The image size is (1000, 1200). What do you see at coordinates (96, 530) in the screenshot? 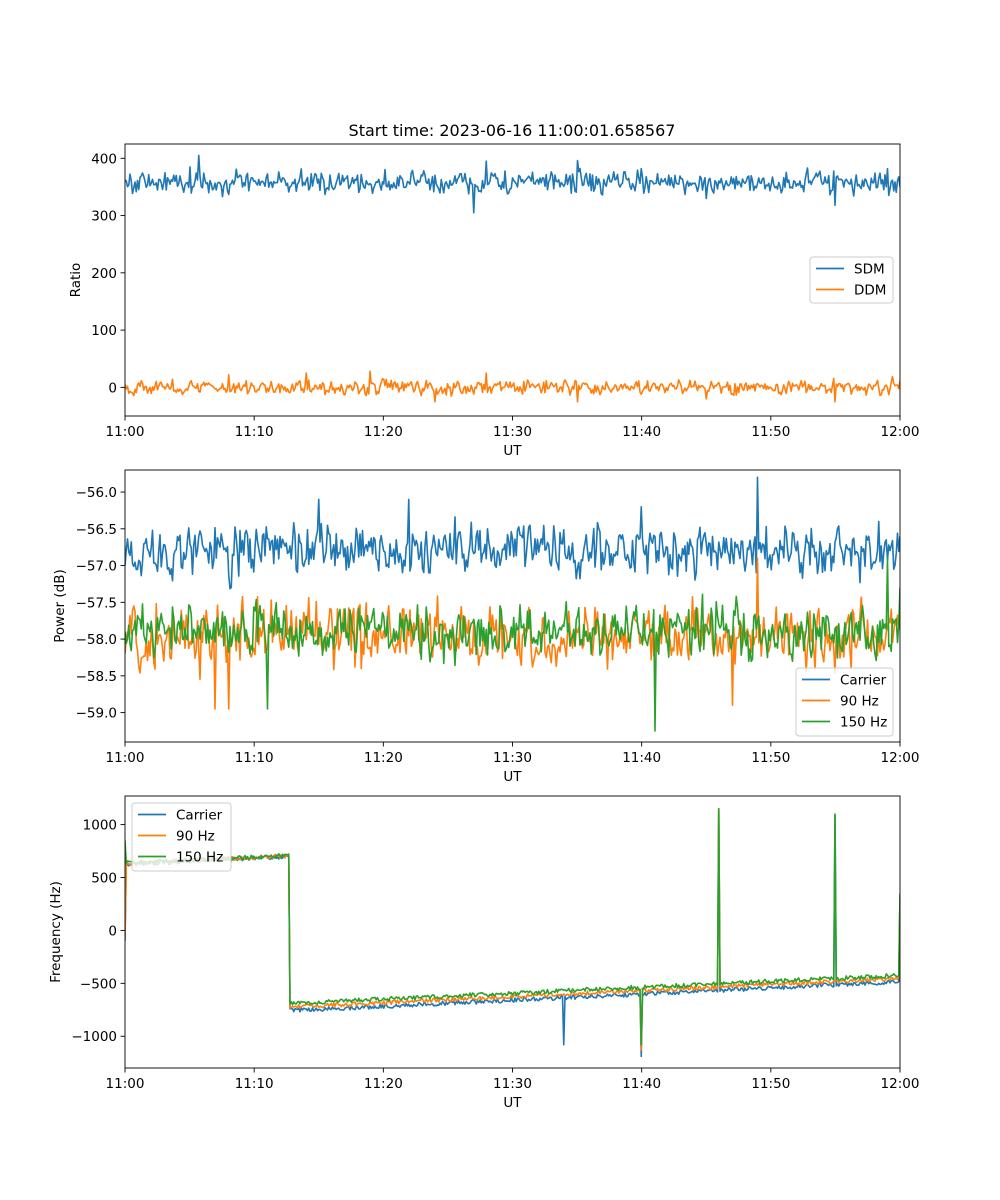
I see `y-tick-label: −56.5` at bounding box center [96, 530].